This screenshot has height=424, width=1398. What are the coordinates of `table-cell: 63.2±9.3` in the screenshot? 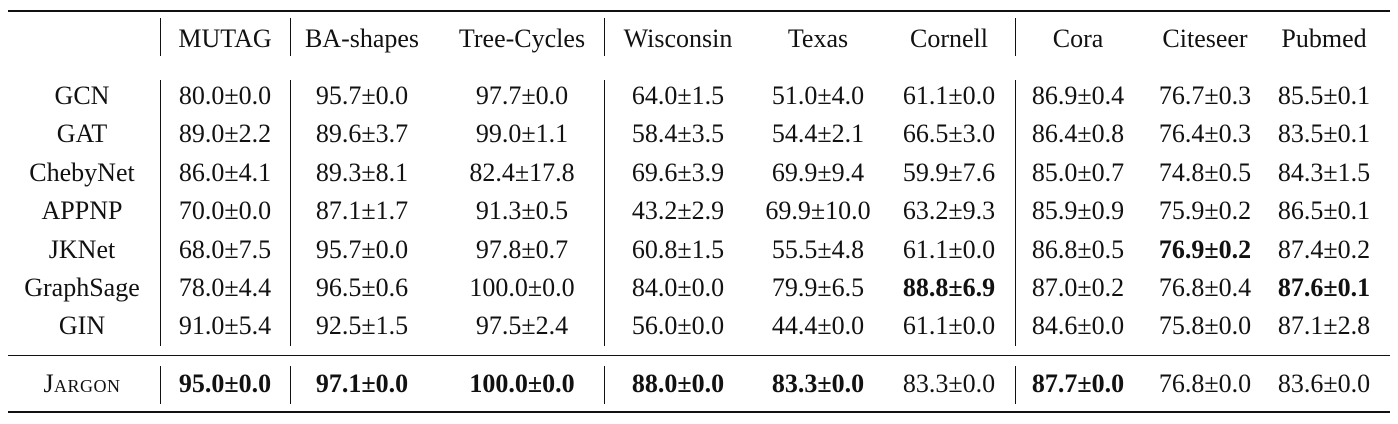 It's located at (949, 211).